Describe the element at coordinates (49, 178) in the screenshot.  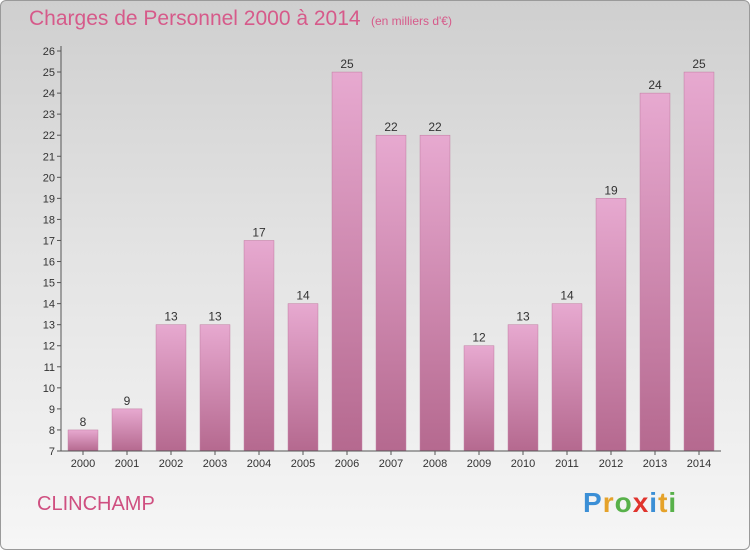
I see `y-tick-label-20: 20` at that location.